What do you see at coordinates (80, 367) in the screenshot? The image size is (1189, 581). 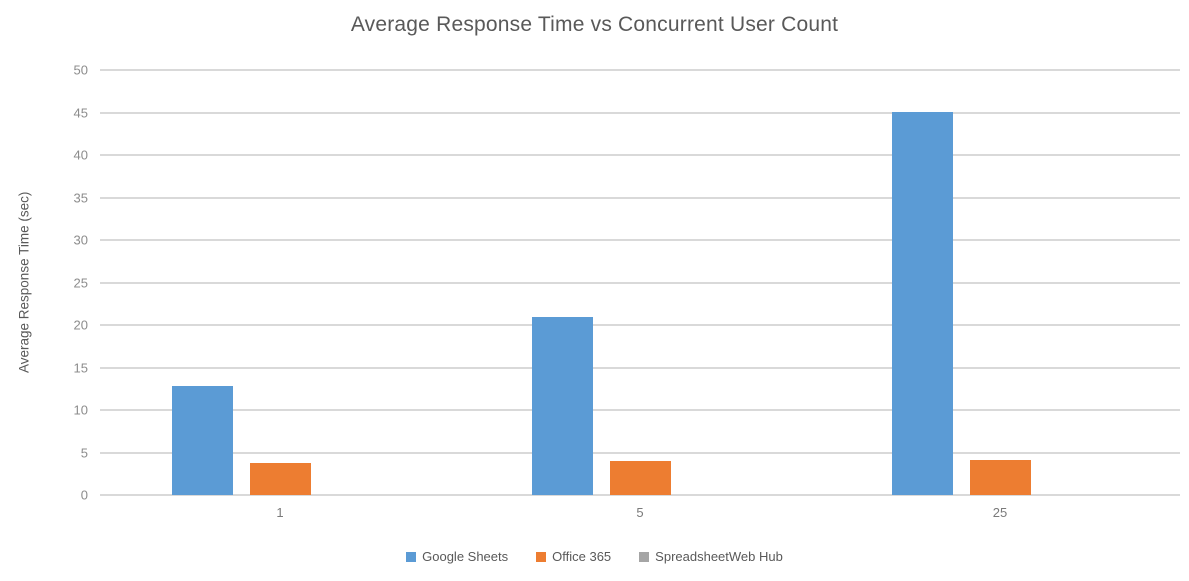 I see `y-tick-label-15: 15` at bounding box center [80, 367].